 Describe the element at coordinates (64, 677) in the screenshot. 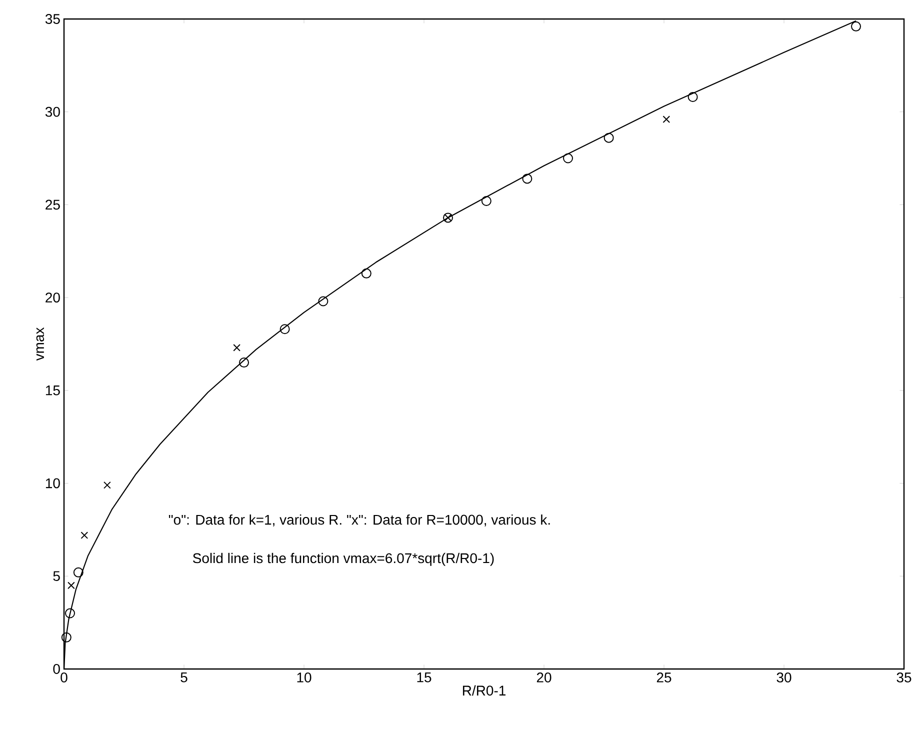

I see `x-tick-label: 0` at that location.